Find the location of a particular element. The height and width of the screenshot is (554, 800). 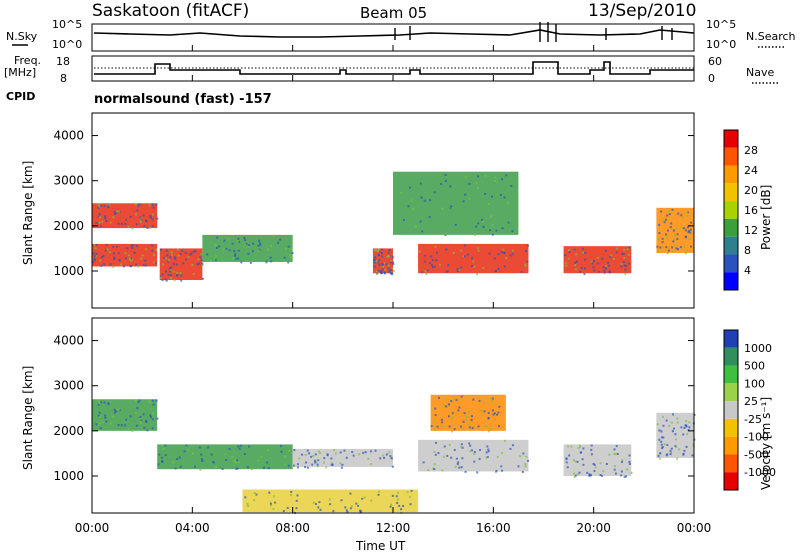

colorbar-tick-label: 4 is located at coordinates (747, 270).